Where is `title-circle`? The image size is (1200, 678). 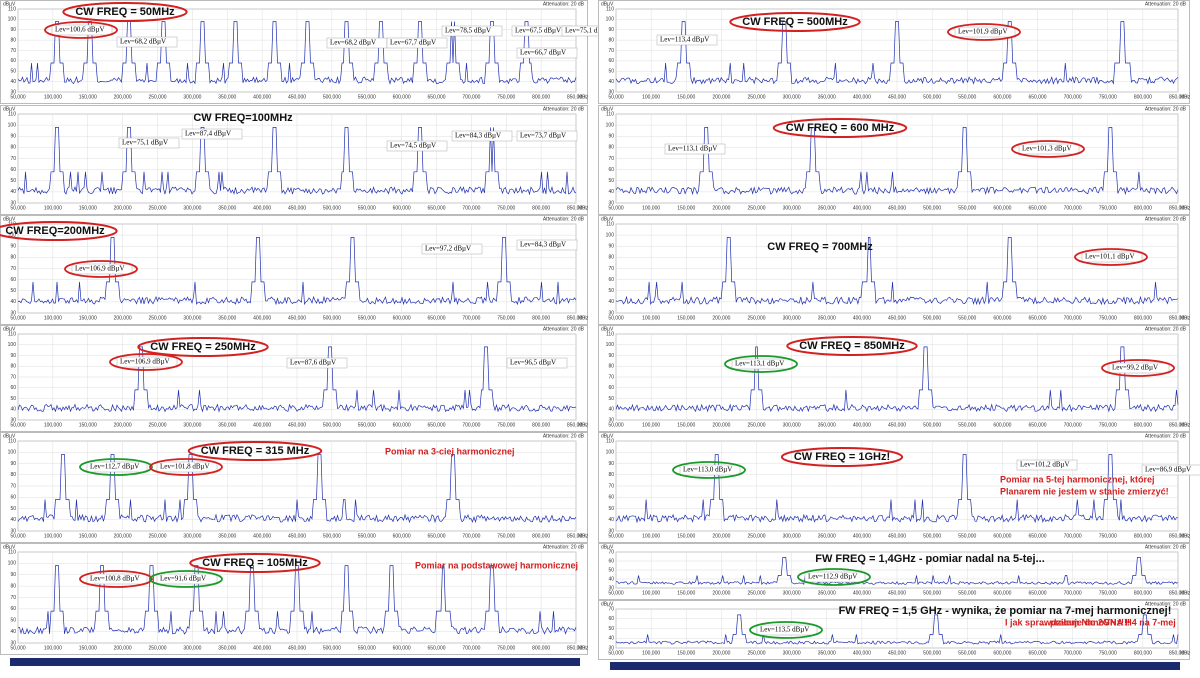
title-circle is located at coordinates (840, 128).